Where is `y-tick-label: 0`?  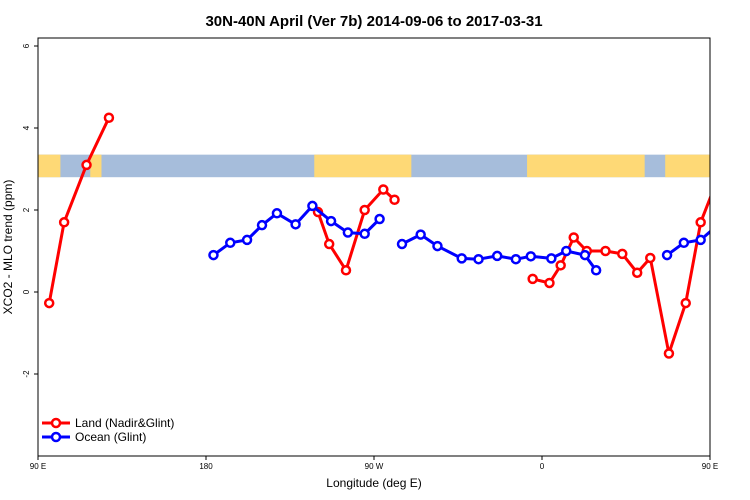 y-tick-label: 0 is located at coordinates (26, 291).